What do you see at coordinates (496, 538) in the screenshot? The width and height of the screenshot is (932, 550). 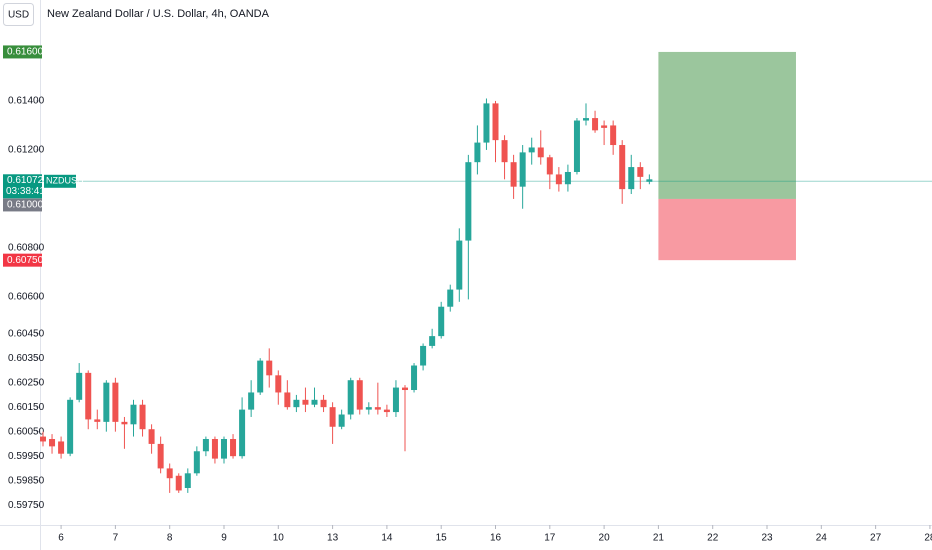 I see `x-tick-label: 16` at bounding box center [496, 538].